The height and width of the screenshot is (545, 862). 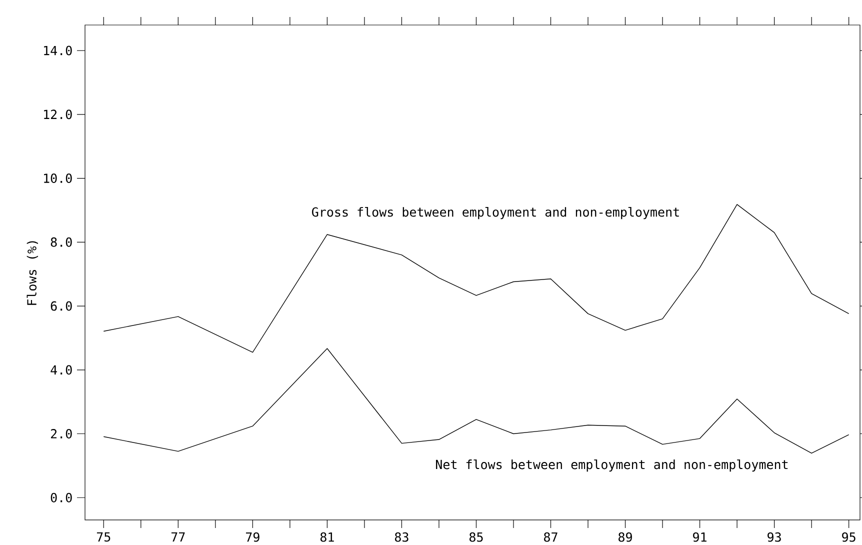 What do you see at coordinates (699, 537) in the screenshot?
I see `x-tick-label: 91` at bounding box center [699, 537].